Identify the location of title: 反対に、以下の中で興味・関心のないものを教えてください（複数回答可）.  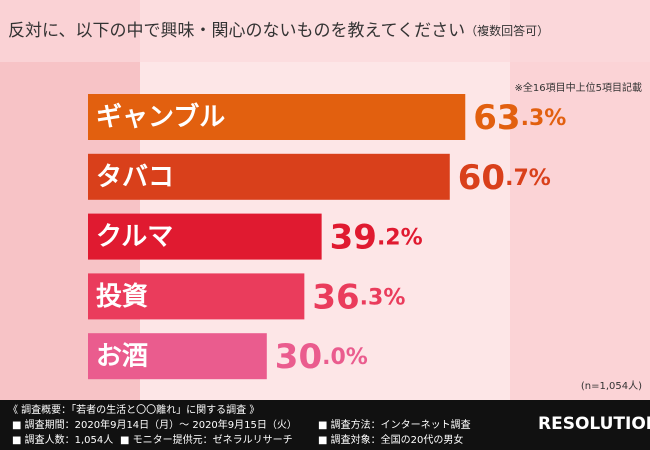
(278, 31).